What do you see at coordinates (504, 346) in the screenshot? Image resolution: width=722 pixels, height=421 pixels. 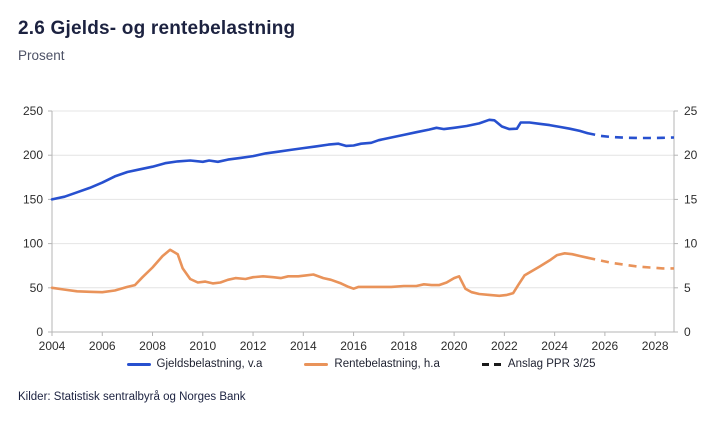 I see `x-axis-label: 2022` at bounding box center [504, 346].